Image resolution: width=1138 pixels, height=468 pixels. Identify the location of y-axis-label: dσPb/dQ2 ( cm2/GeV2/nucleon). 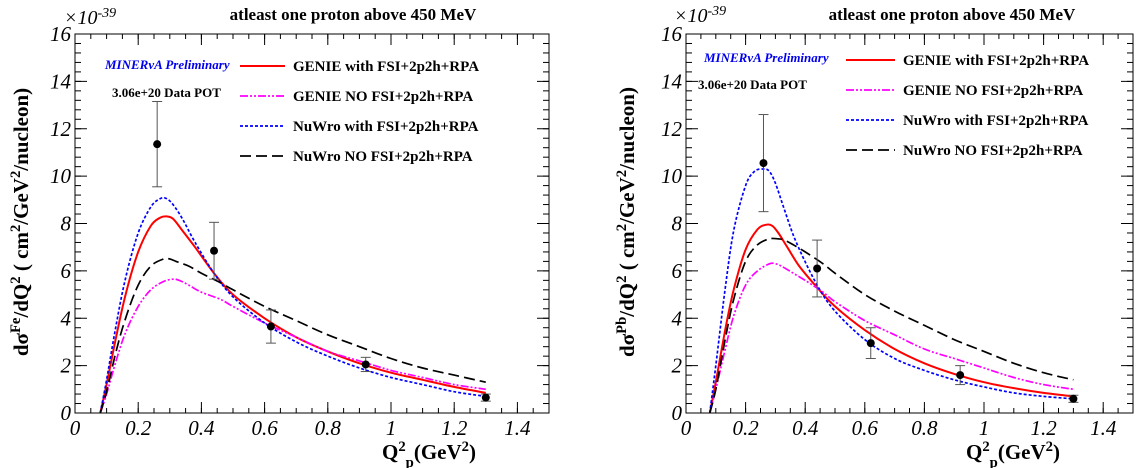
(626, 222).